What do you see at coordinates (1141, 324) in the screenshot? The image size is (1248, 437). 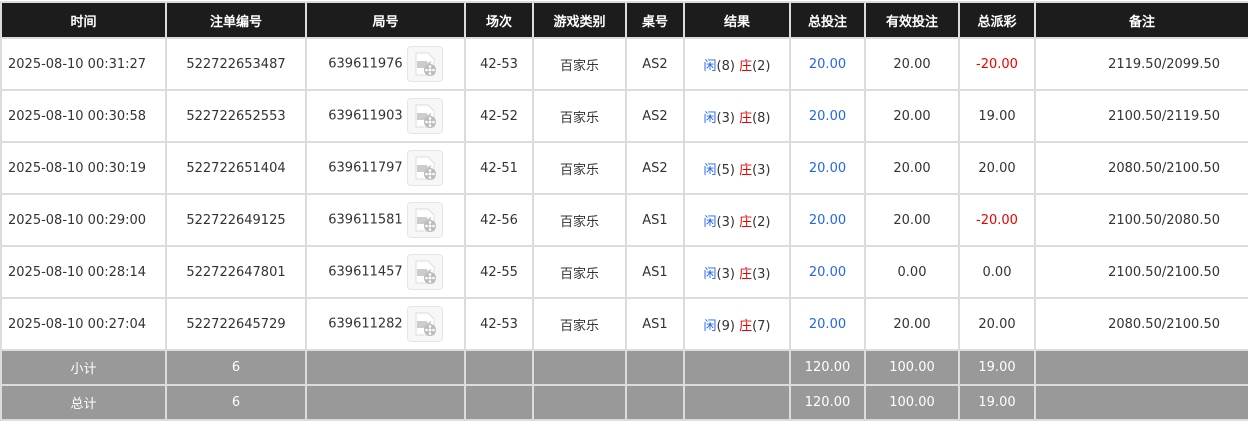 I see `cell-note: 2080.50/2100.50` at bounding box center [1141, 324].